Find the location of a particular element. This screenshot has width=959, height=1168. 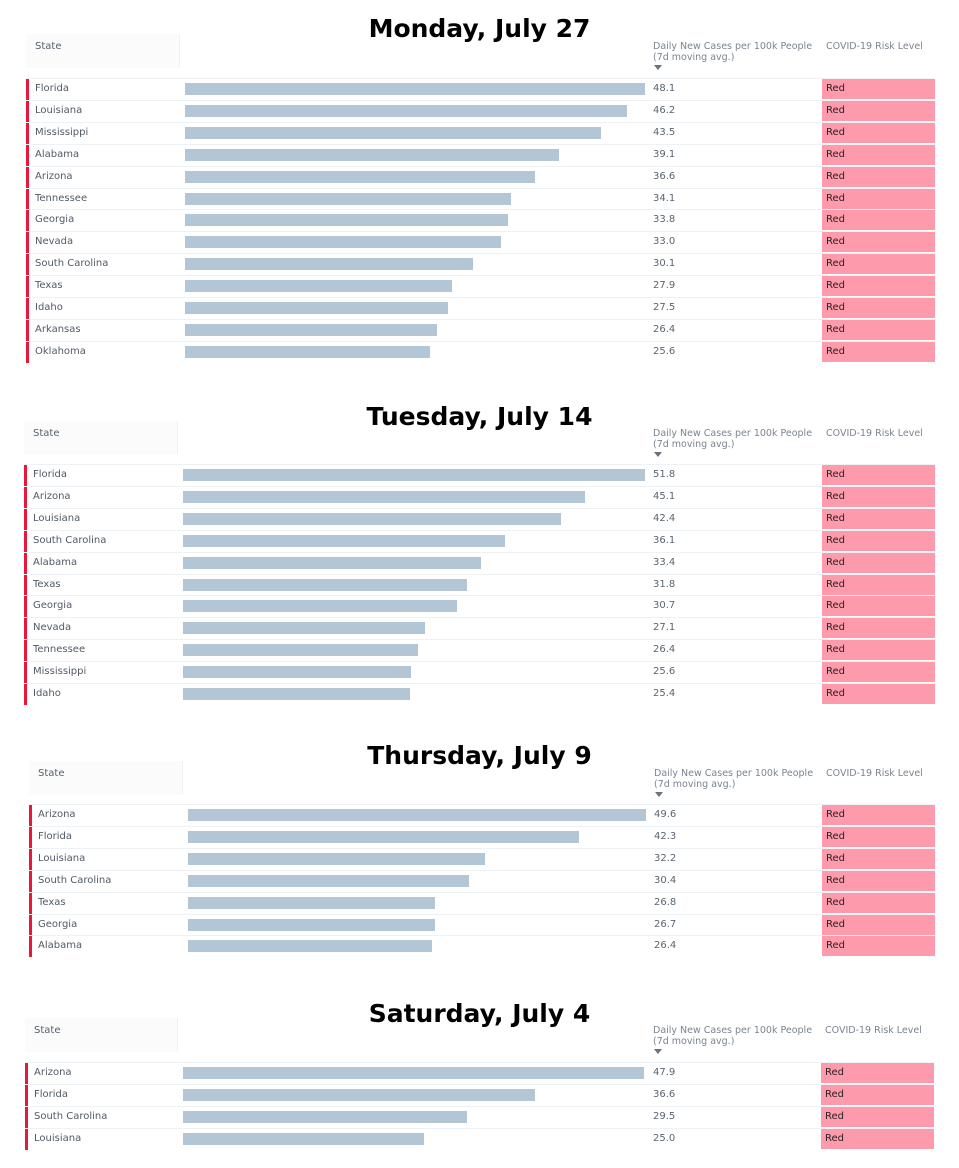

table-row: Mississippi 43.5 Red is located at coordinates (480, 132).